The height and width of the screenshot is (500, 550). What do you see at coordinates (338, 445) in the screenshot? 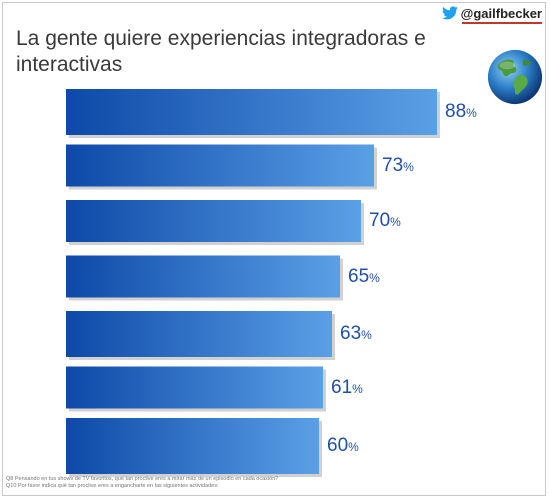
I see `value-number: 60` at bounding box center [338, 445].